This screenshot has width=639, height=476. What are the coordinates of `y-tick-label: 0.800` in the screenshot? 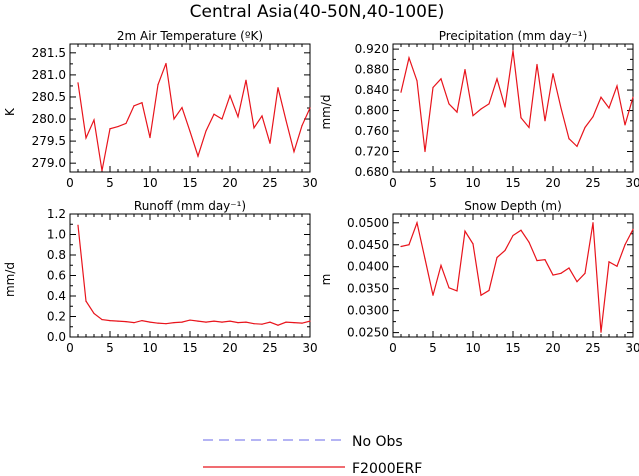 It's located at (372, 111).